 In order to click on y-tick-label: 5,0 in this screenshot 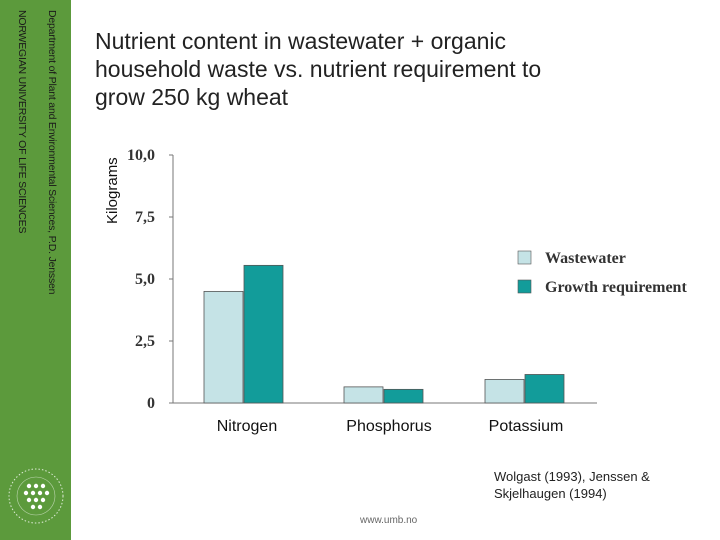, I will do `click(145, 279)`.